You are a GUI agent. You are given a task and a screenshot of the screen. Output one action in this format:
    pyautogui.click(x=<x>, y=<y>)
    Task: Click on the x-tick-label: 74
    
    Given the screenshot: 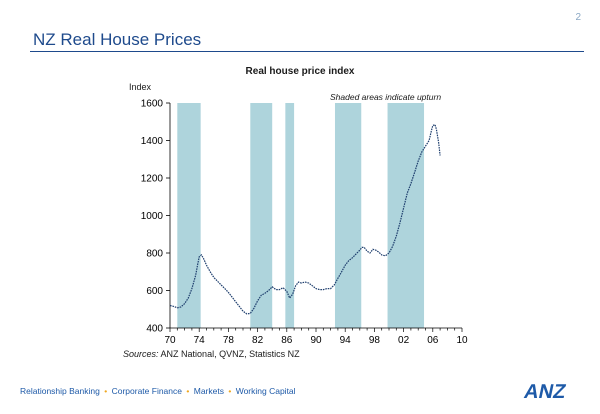 What is the action you would take?
    pyautogui.click(x=200, y=340)
    